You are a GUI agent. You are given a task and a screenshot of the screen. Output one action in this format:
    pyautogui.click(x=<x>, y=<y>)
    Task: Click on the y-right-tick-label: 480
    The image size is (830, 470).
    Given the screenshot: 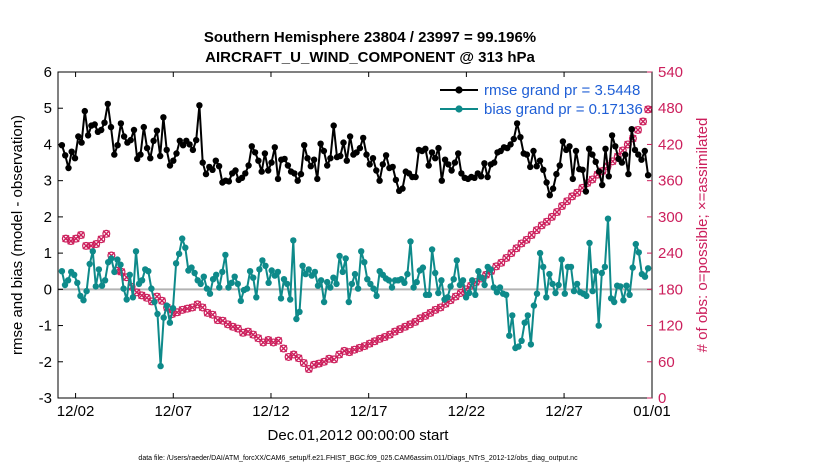 What is the action you would take?
    pyautogui.click(x=670, y=108)
    